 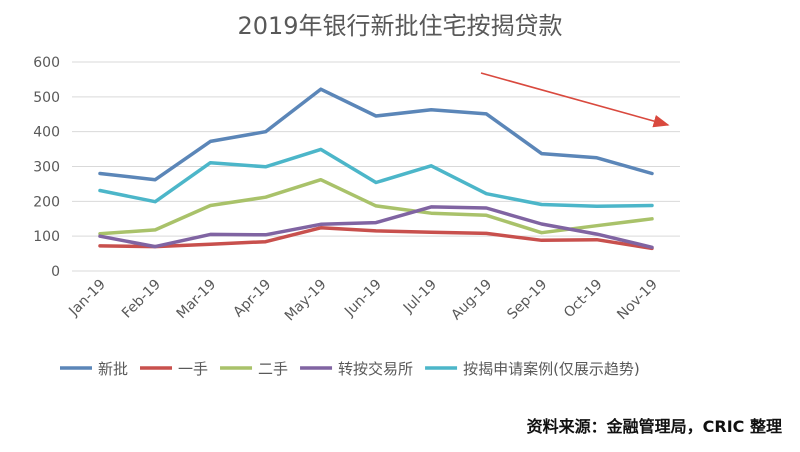 What do you see at coordinates (46, 98) in the screenshot?
I see `y-tick-label: 500` at bounding box center [46, 98].